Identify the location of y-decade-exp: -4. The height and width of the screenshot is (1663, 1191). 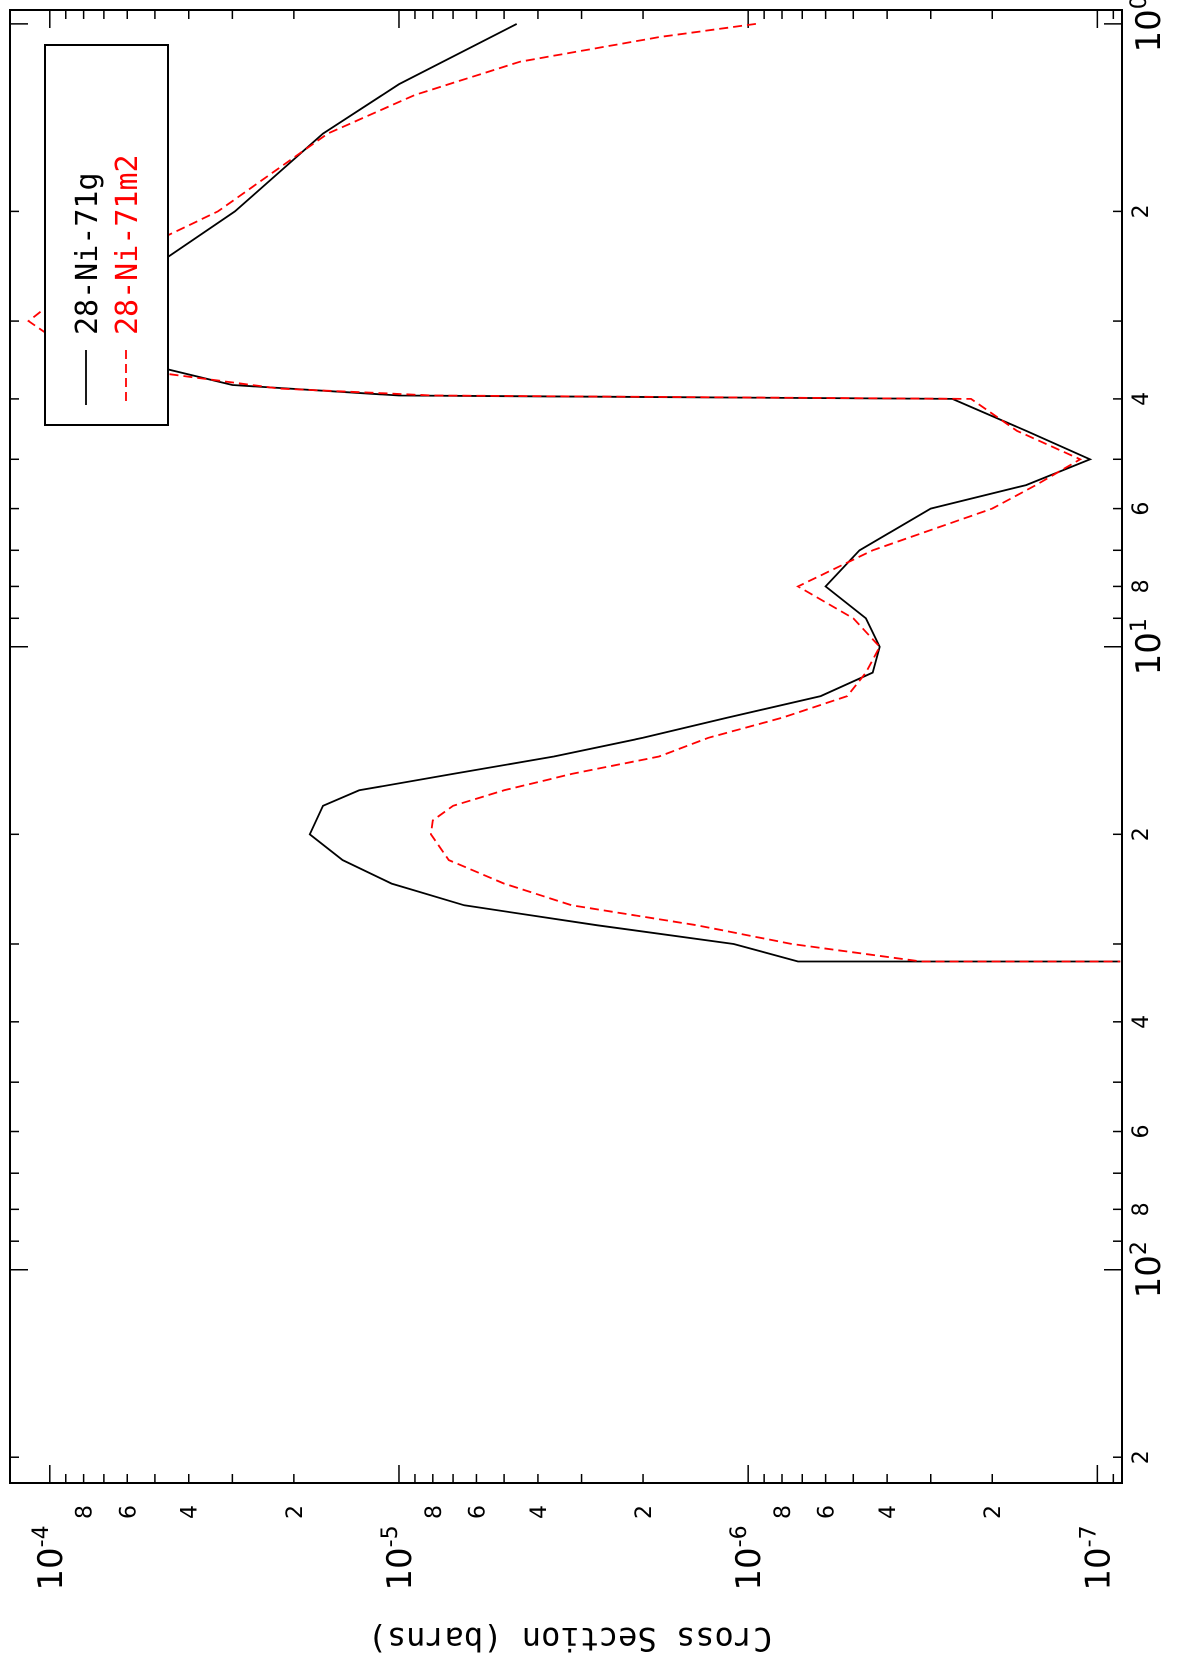
(41, 1536).